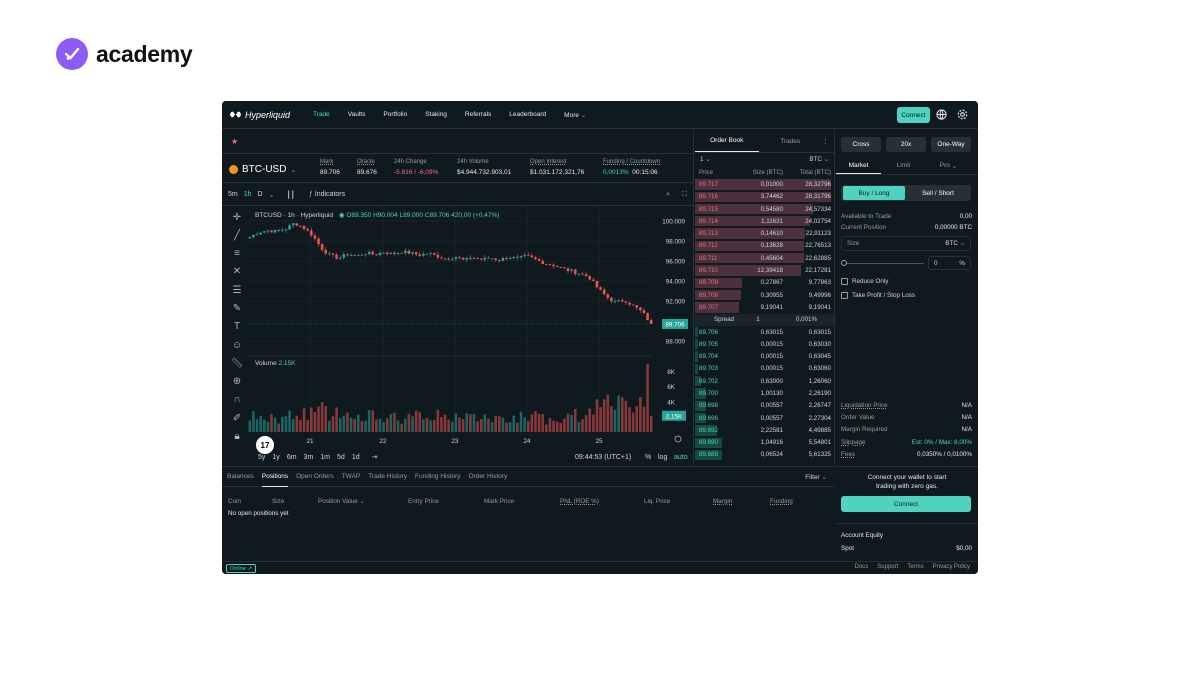  I want to click on pencil-lock-icon: ✐, so click(237, 418).